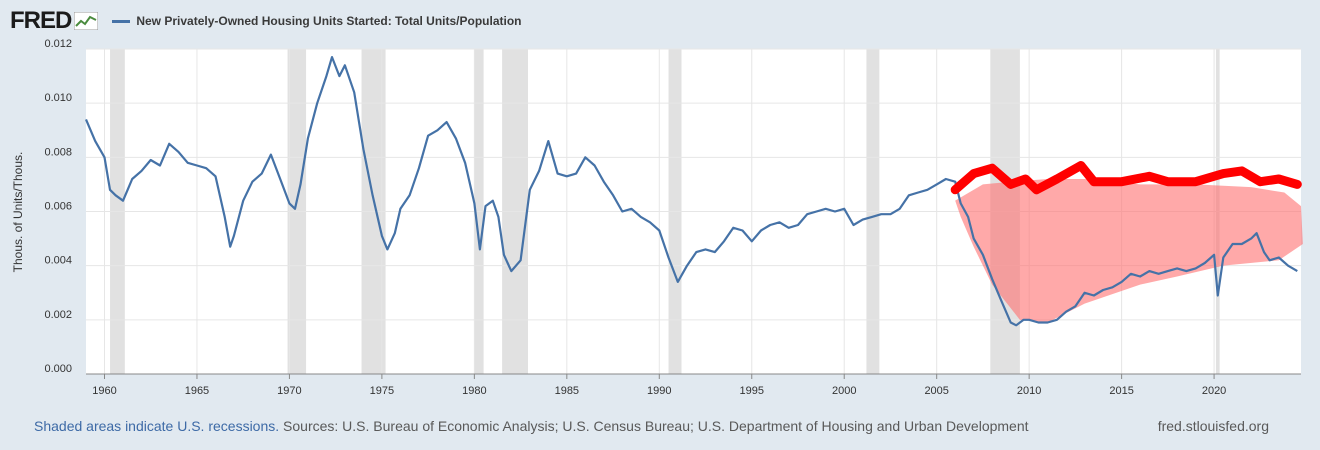  I want to click on x-tick-label: 2010, so click(1029, 391).